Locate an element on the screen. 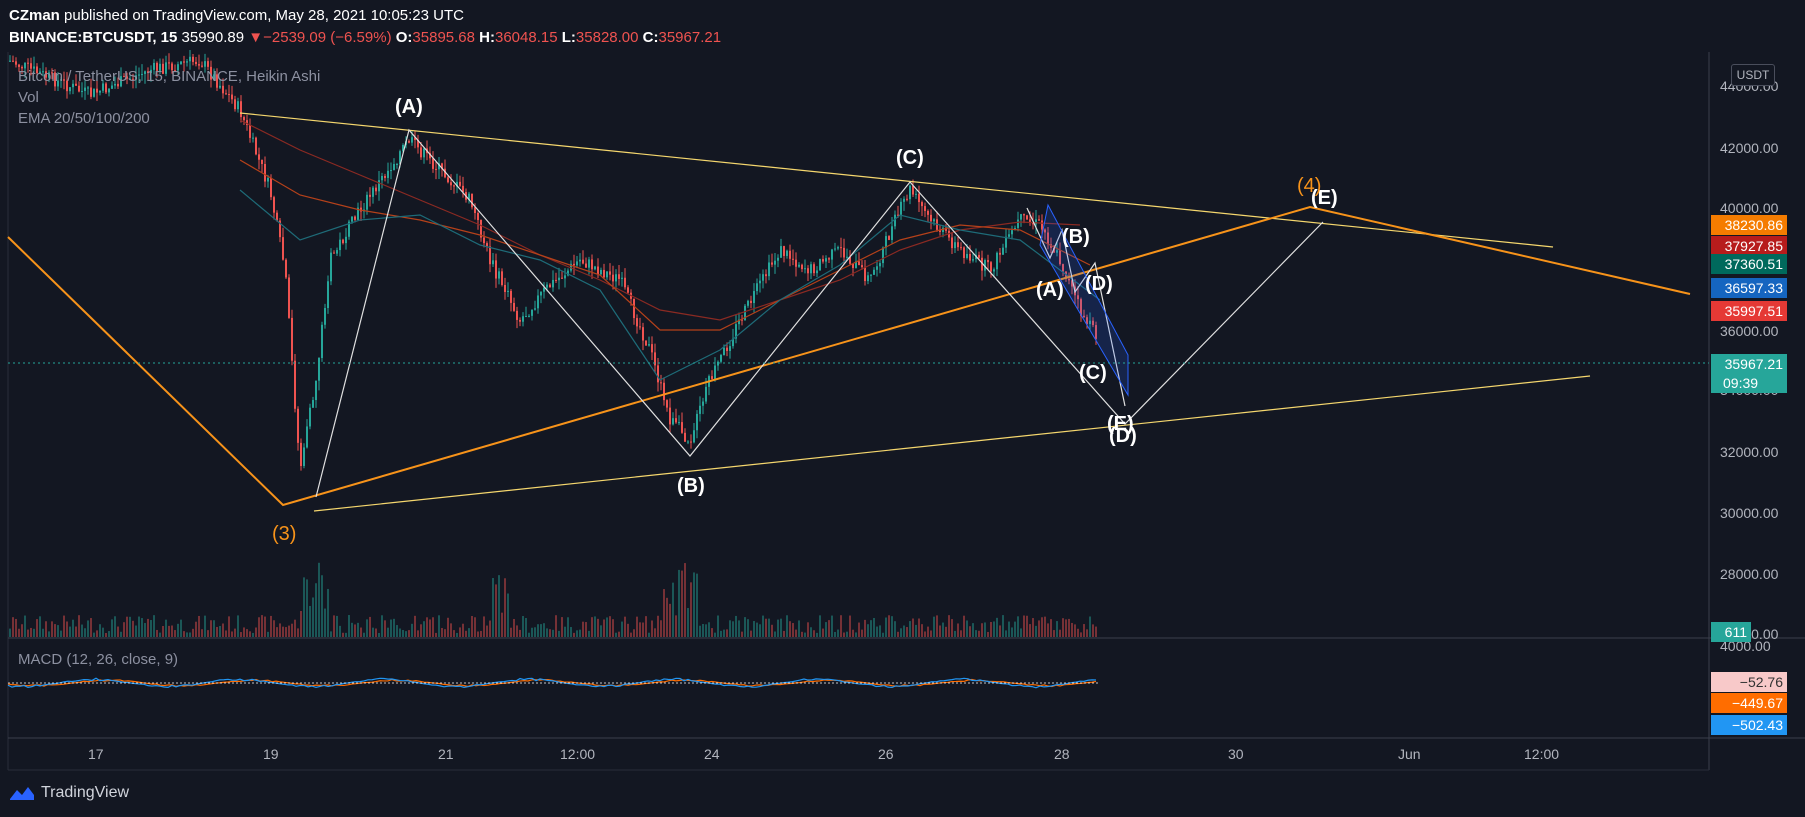  sub-wave-label-c: (C) is located at coordinates (1093, 373).